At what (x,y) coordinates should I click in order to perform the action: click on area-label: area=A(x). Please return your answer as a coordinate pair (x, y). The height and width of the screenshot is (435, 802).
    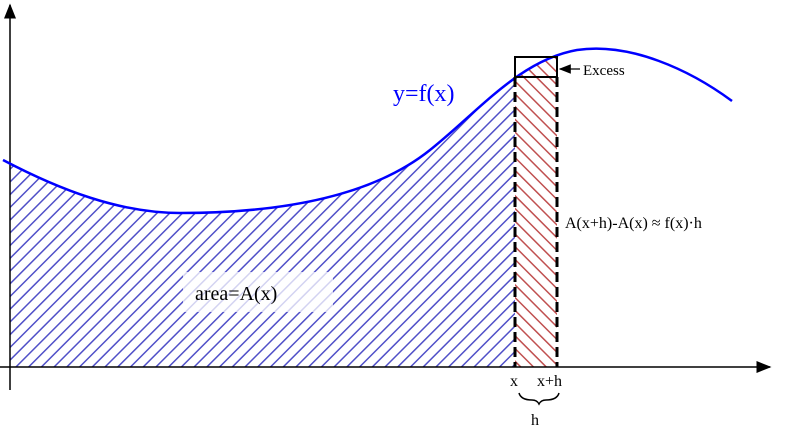
    Looking at the image, I should click on (236, 294).